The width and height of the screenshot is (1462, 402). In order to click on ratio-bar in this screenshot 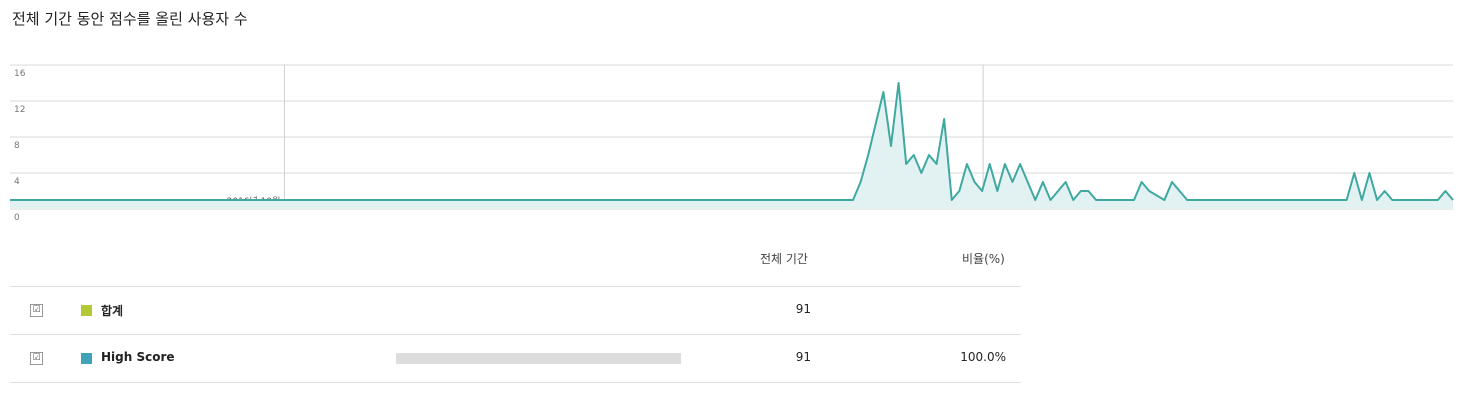, I will do `click(538, 358)`.